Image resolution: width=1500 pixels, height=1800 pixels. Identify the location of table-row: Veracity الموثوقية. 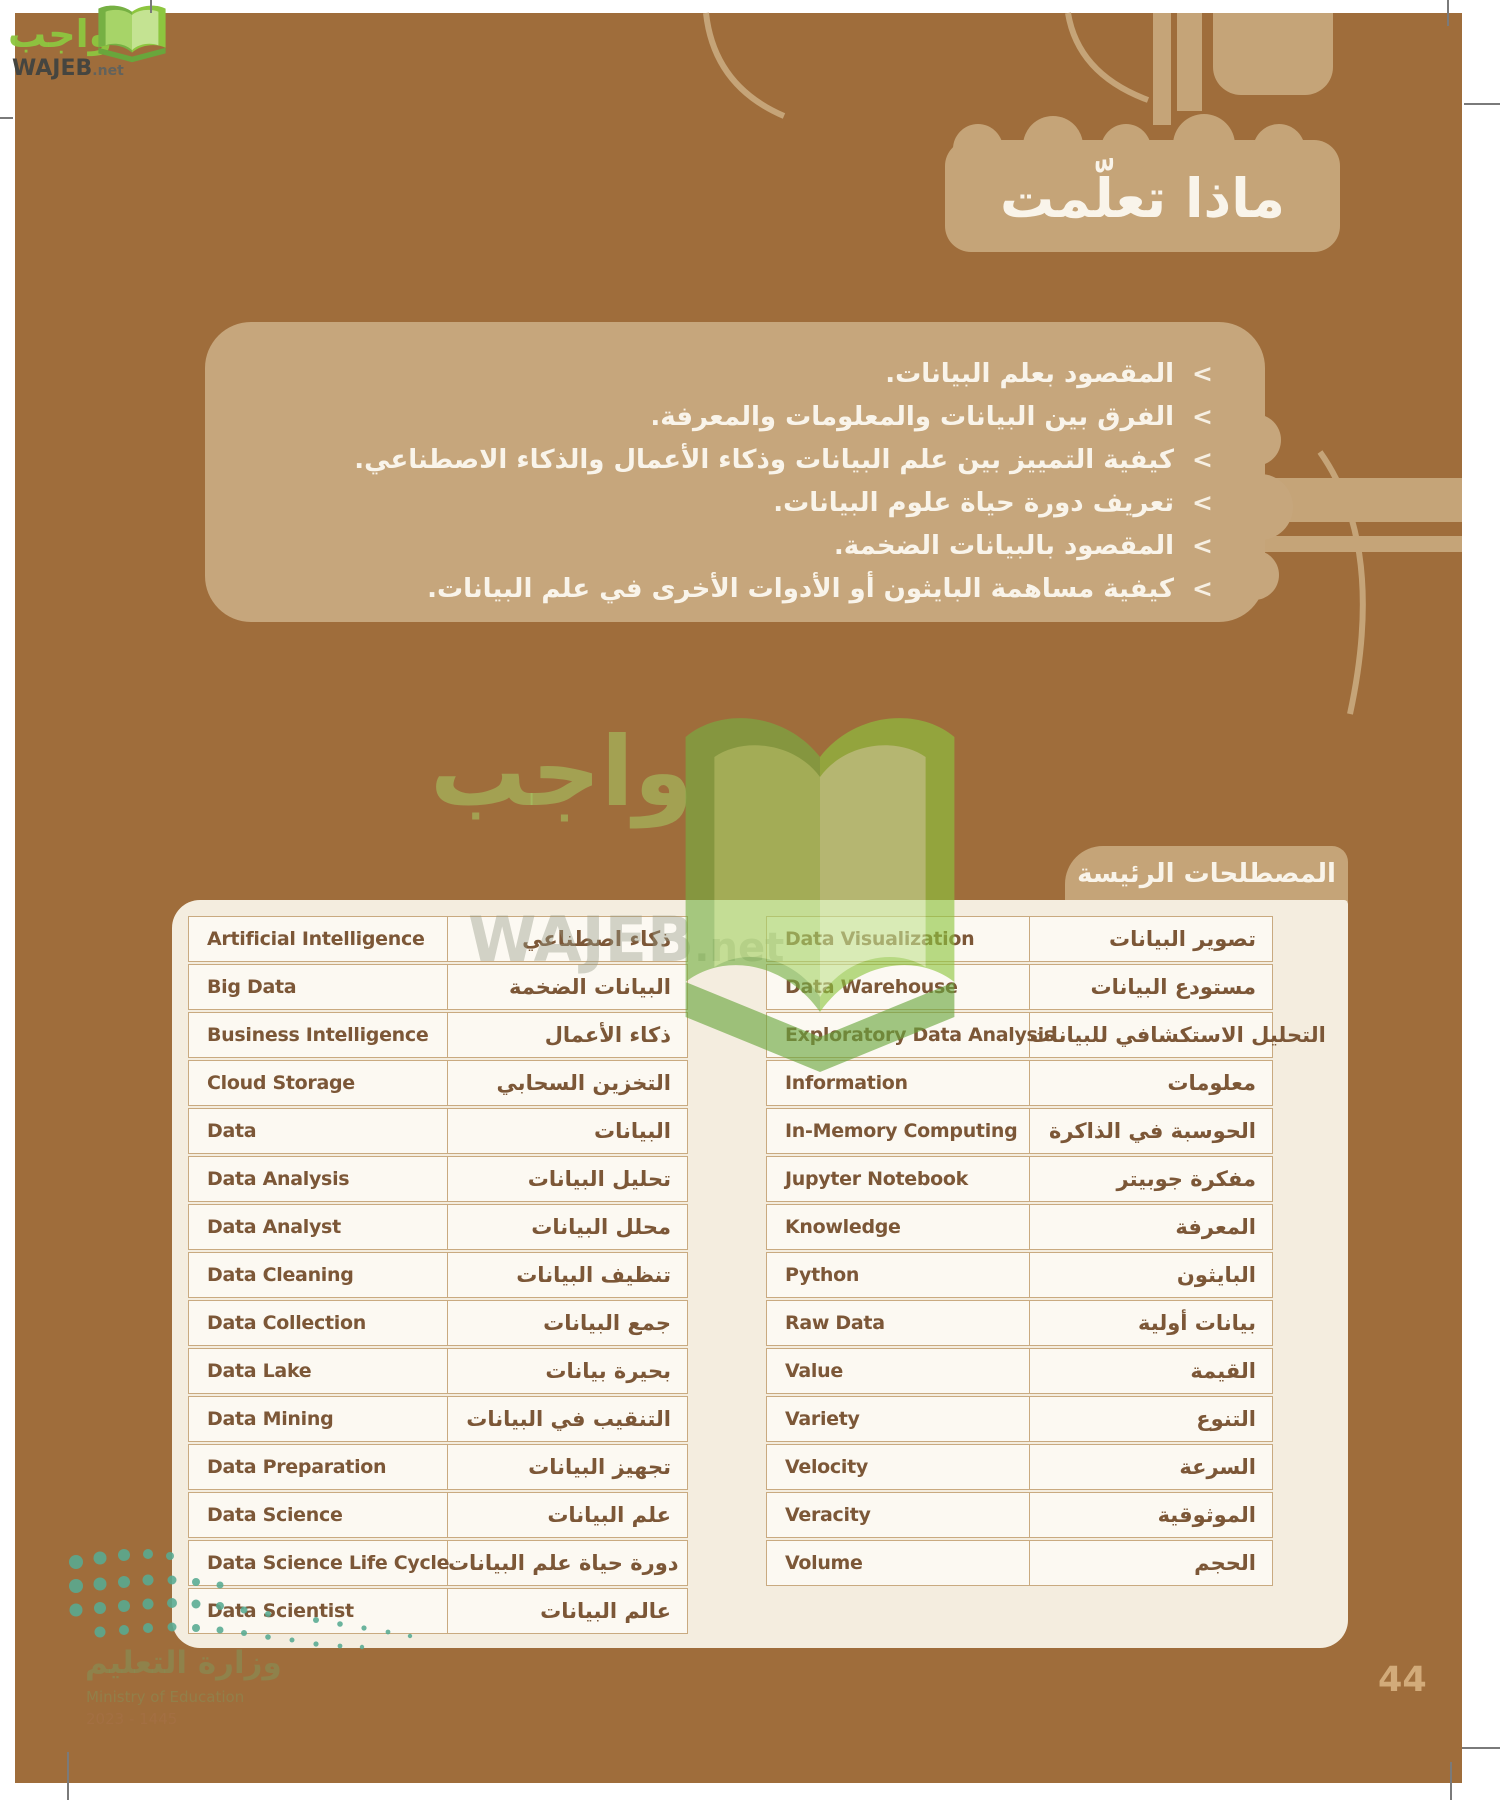
(1019, 1515).